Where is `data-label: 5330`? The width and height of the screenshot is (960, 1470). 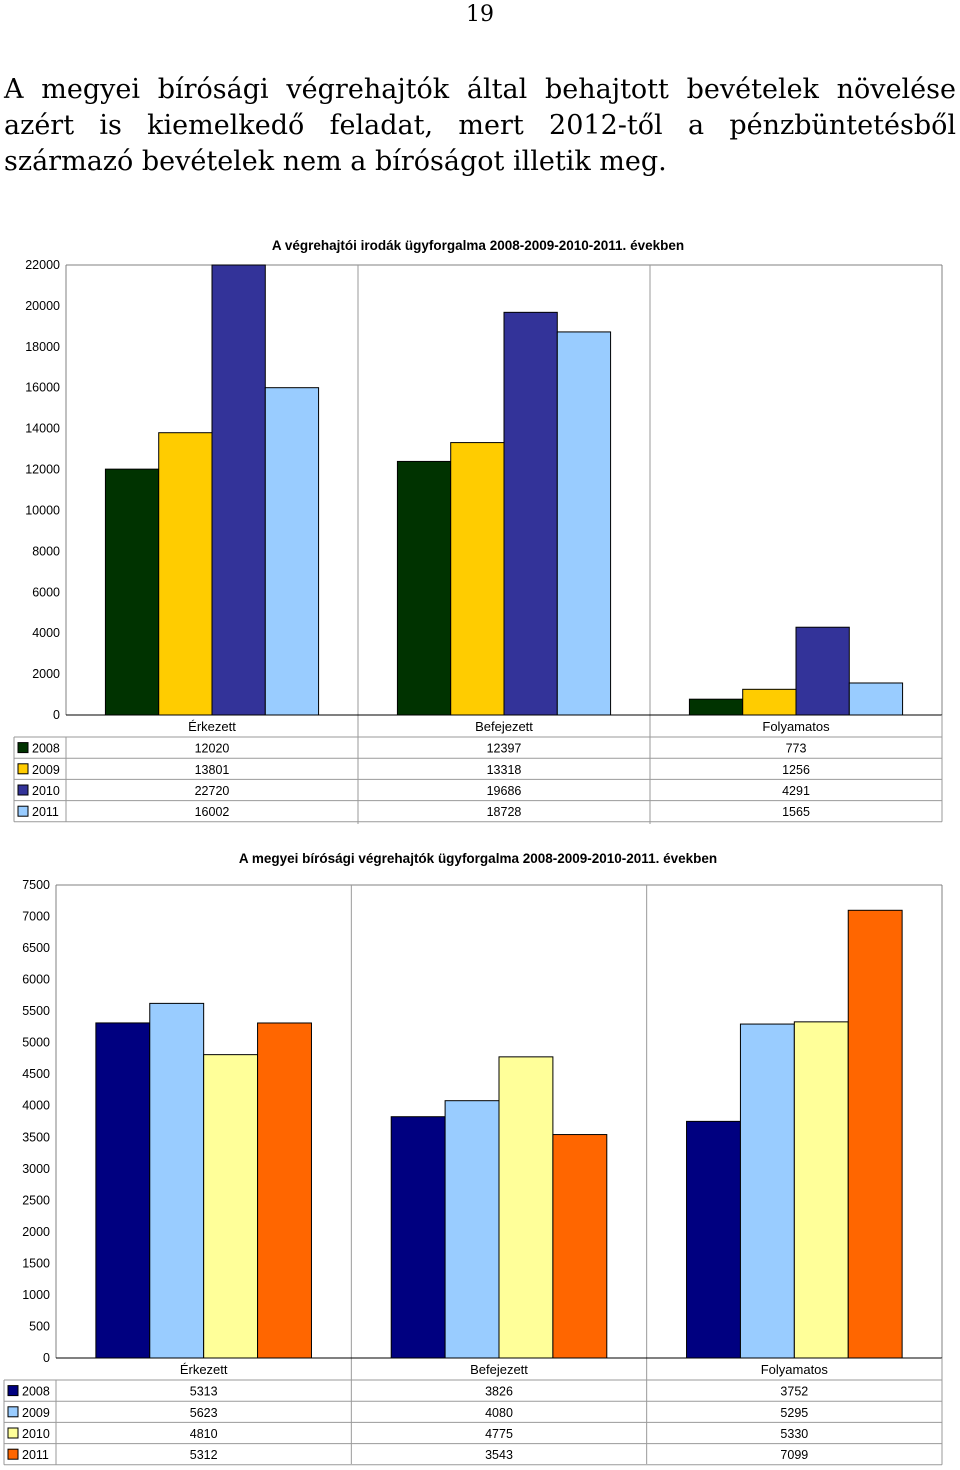
data-label: 5330 is located at coordinates (794, 1434).